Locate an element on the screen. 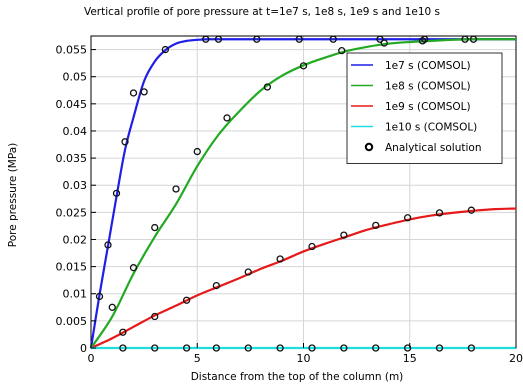 This screenshot has width=523, height=389. y-tick-label: 0.03 is located at coordinates (75, 185).